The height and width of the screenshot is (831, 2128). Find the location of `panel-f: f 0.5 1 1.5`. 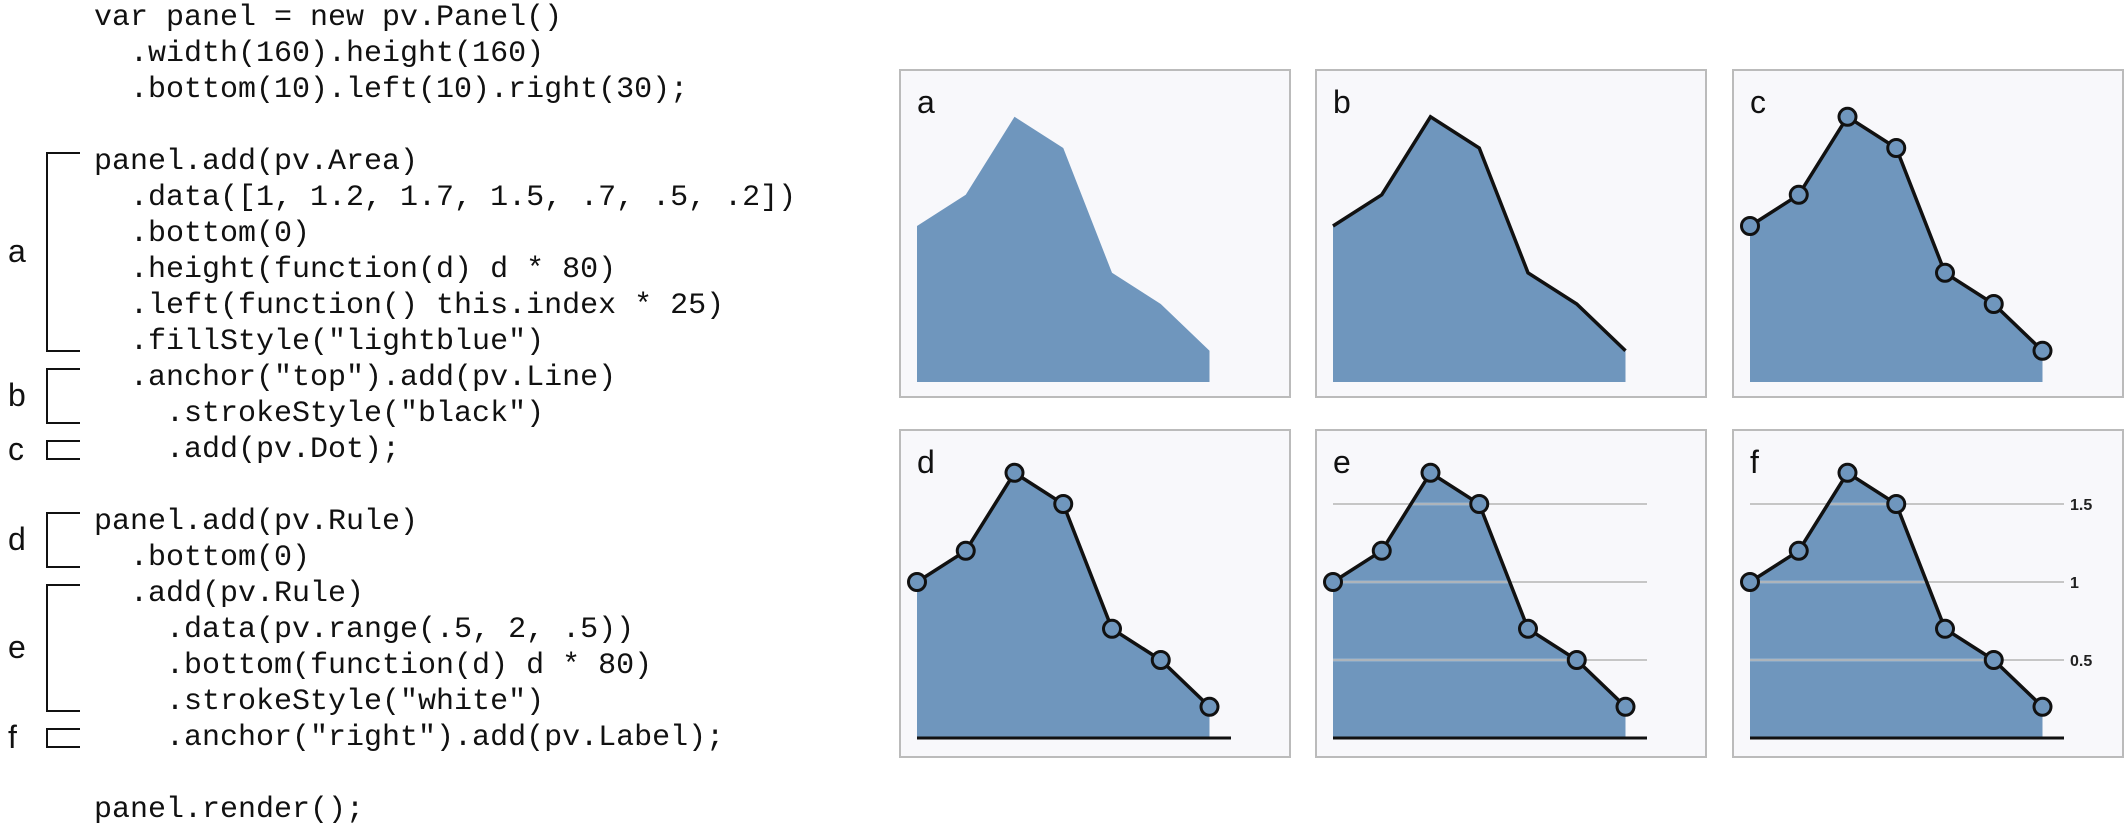

panel-f: f 0.5 1 1.5 is located at coordinates (1928, 593).